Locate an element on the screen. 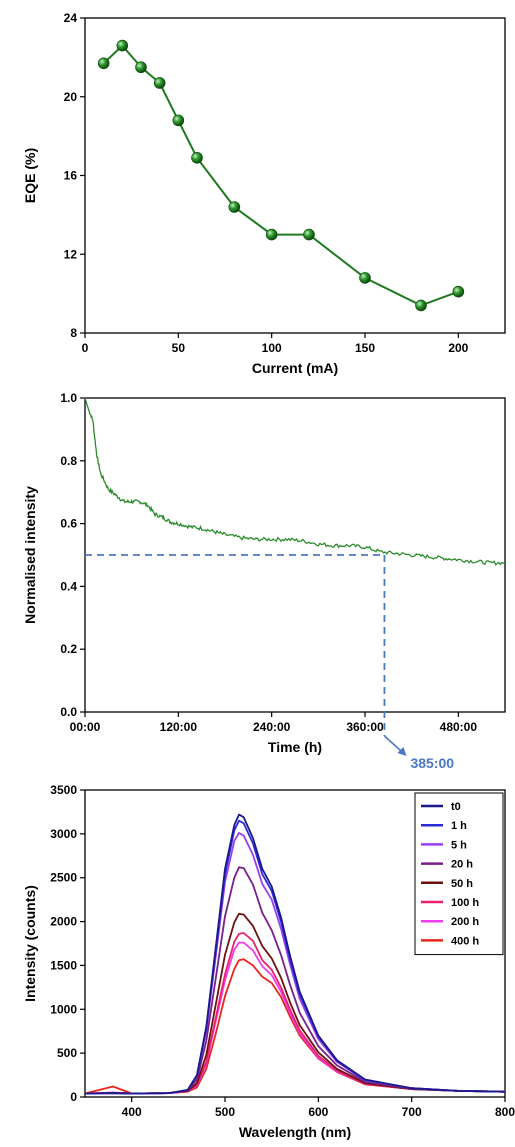 This screenshot has height=1147, width=515. x-tick-label: 00:00 is located at coordinates (85, 727).